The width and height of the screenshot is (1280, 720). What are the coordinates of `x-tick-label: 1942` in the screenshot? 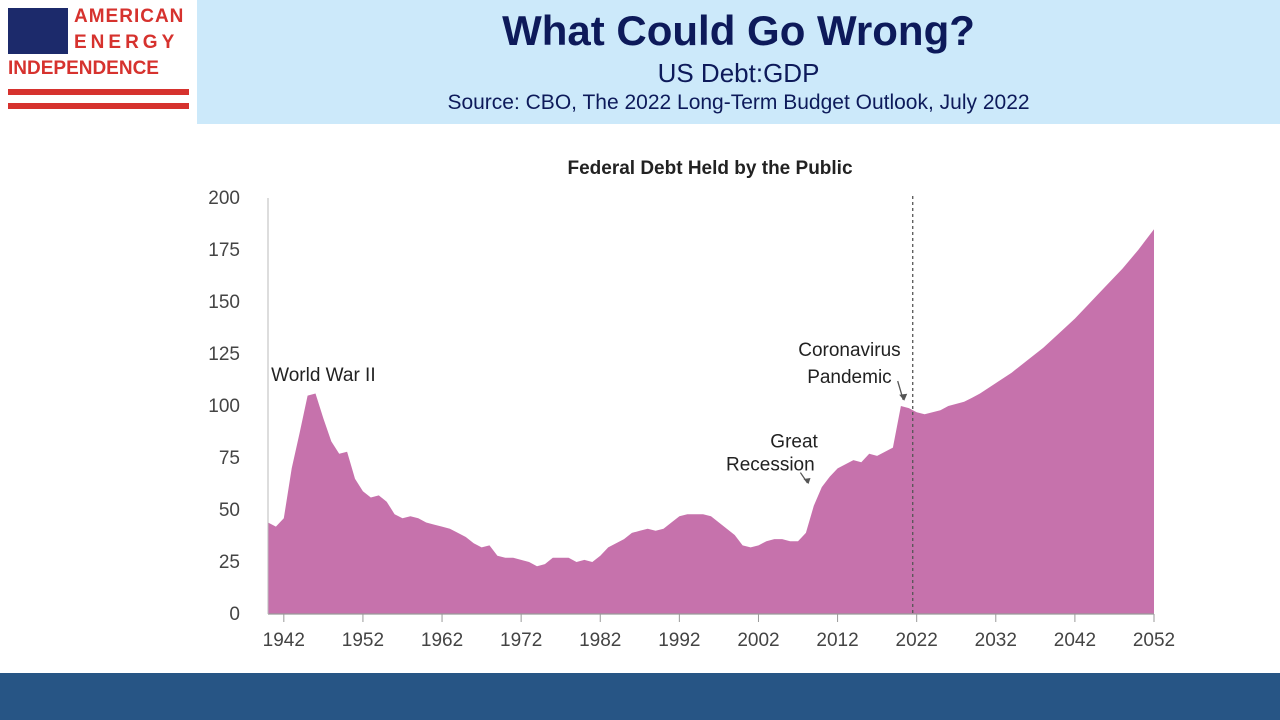 It's located at (284, 640).